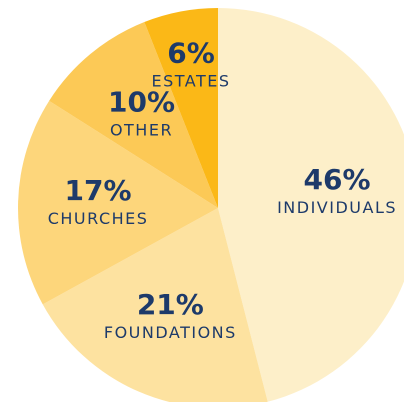 The width and height of the screenshot is (404, 402). Describe the element at coordinates (181, 107) in the screenshot. I see `pie-slice` at that location.